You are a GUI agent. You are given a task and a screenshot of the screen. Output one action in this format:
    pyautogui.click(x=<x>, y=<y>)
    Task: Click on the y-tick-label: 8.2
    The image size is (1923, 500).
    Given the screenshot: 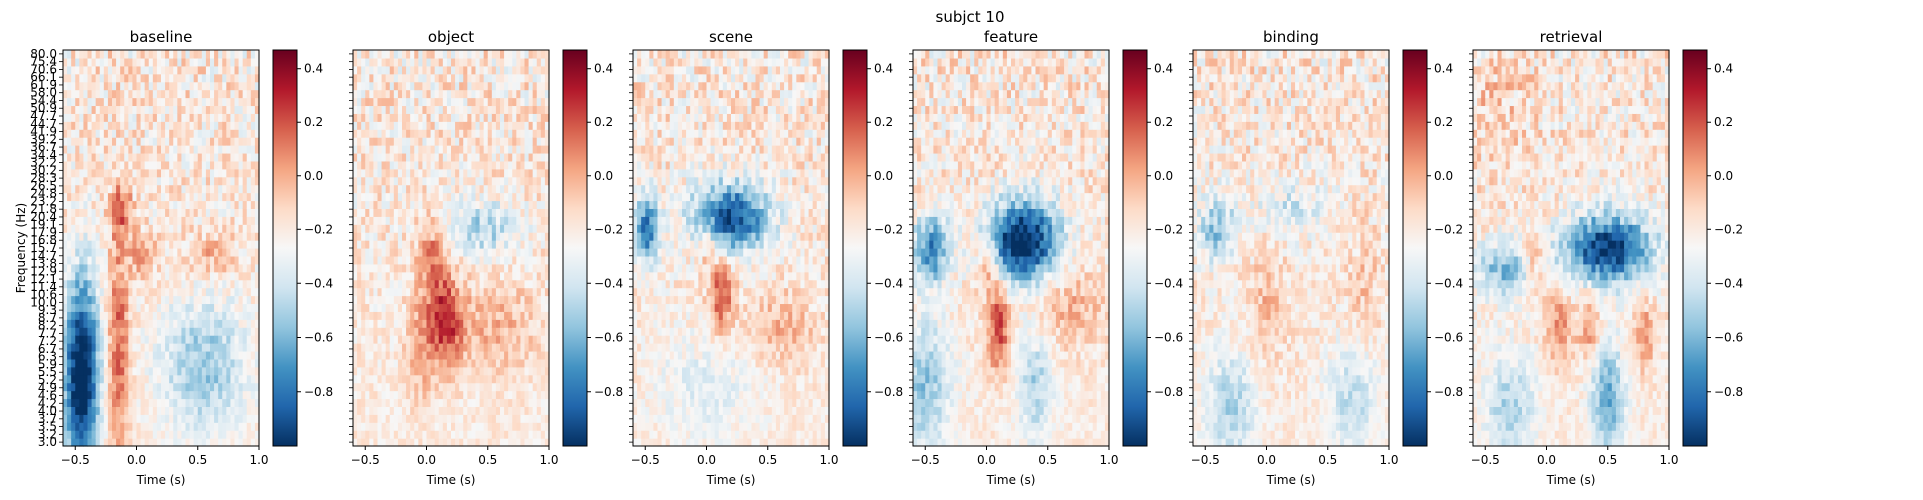 What is the action you would take?
    pyautogui.click(x=47, y=326)
    